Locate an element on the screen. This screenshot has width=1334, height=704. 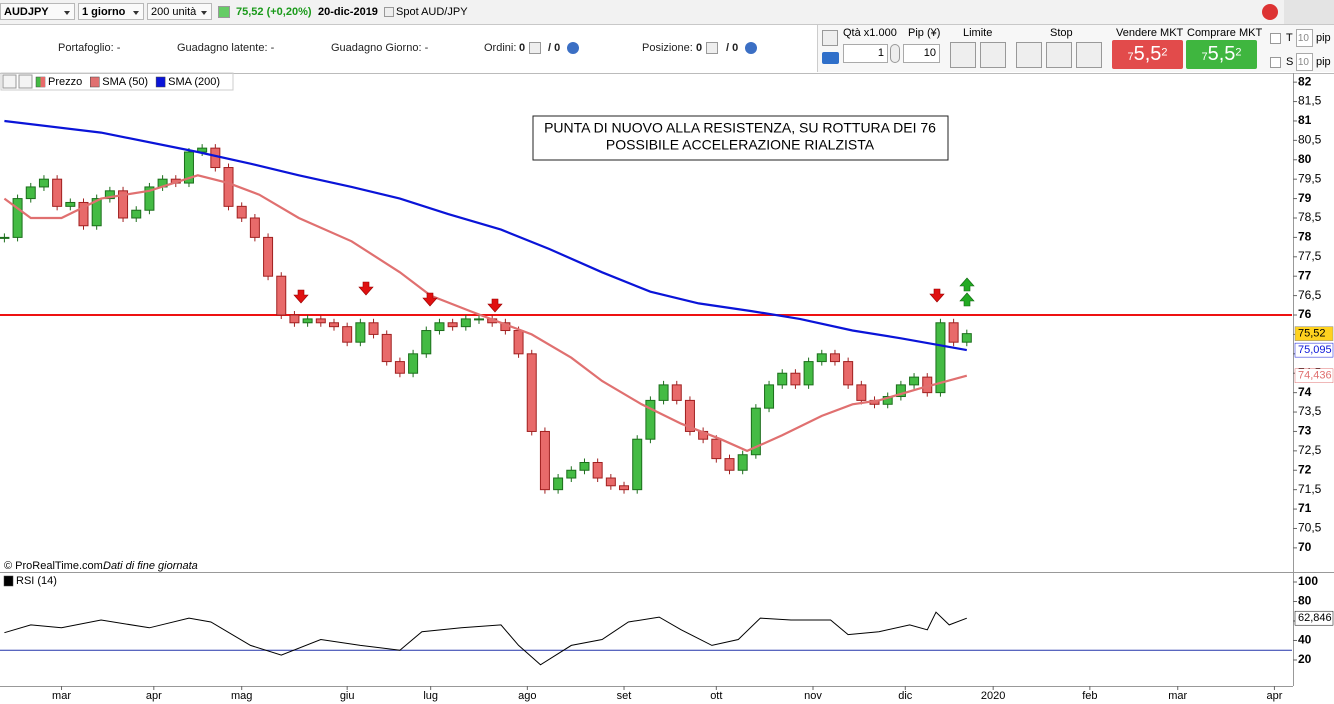
y-tick-label: 71 is located at coordinates (1305, 508).